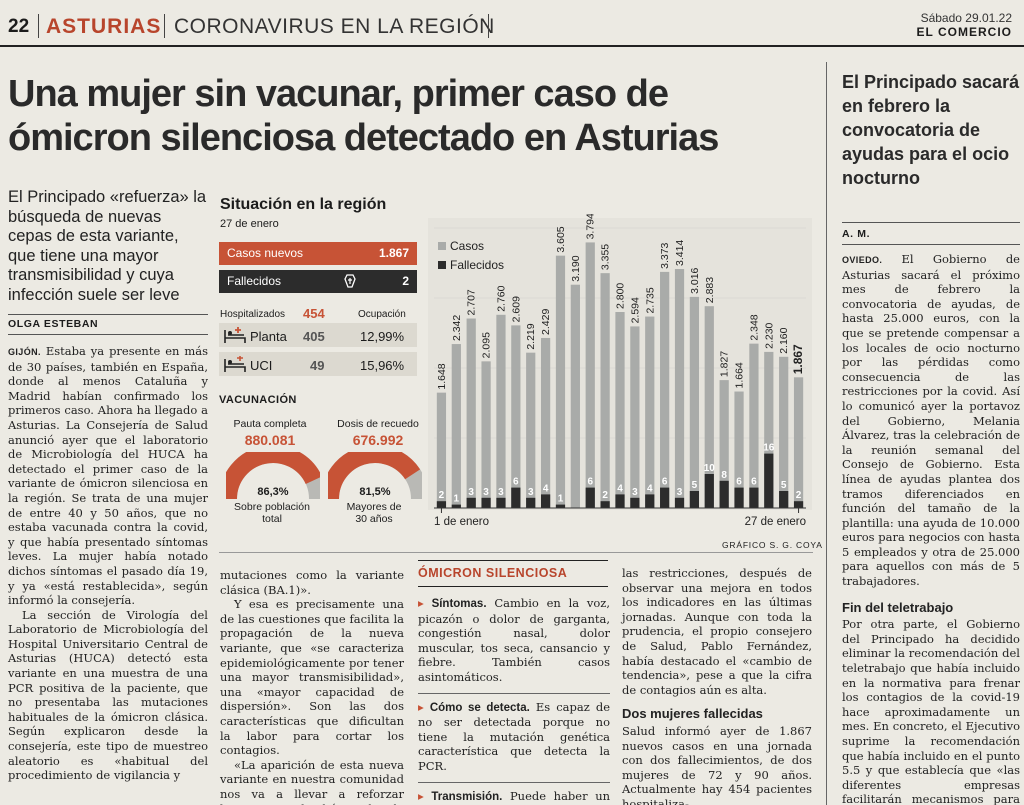  I want to click on fallecidos-label: Fallecidos, so click(254, 281).